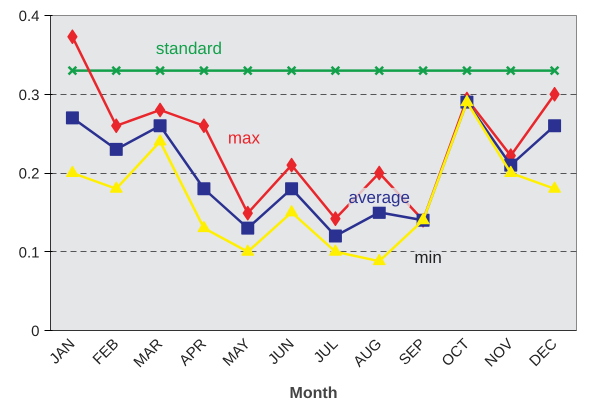 The height and width of the screenshot is (409, 600). I want to click on y-tick-label: 0.2, so click(29, 174).